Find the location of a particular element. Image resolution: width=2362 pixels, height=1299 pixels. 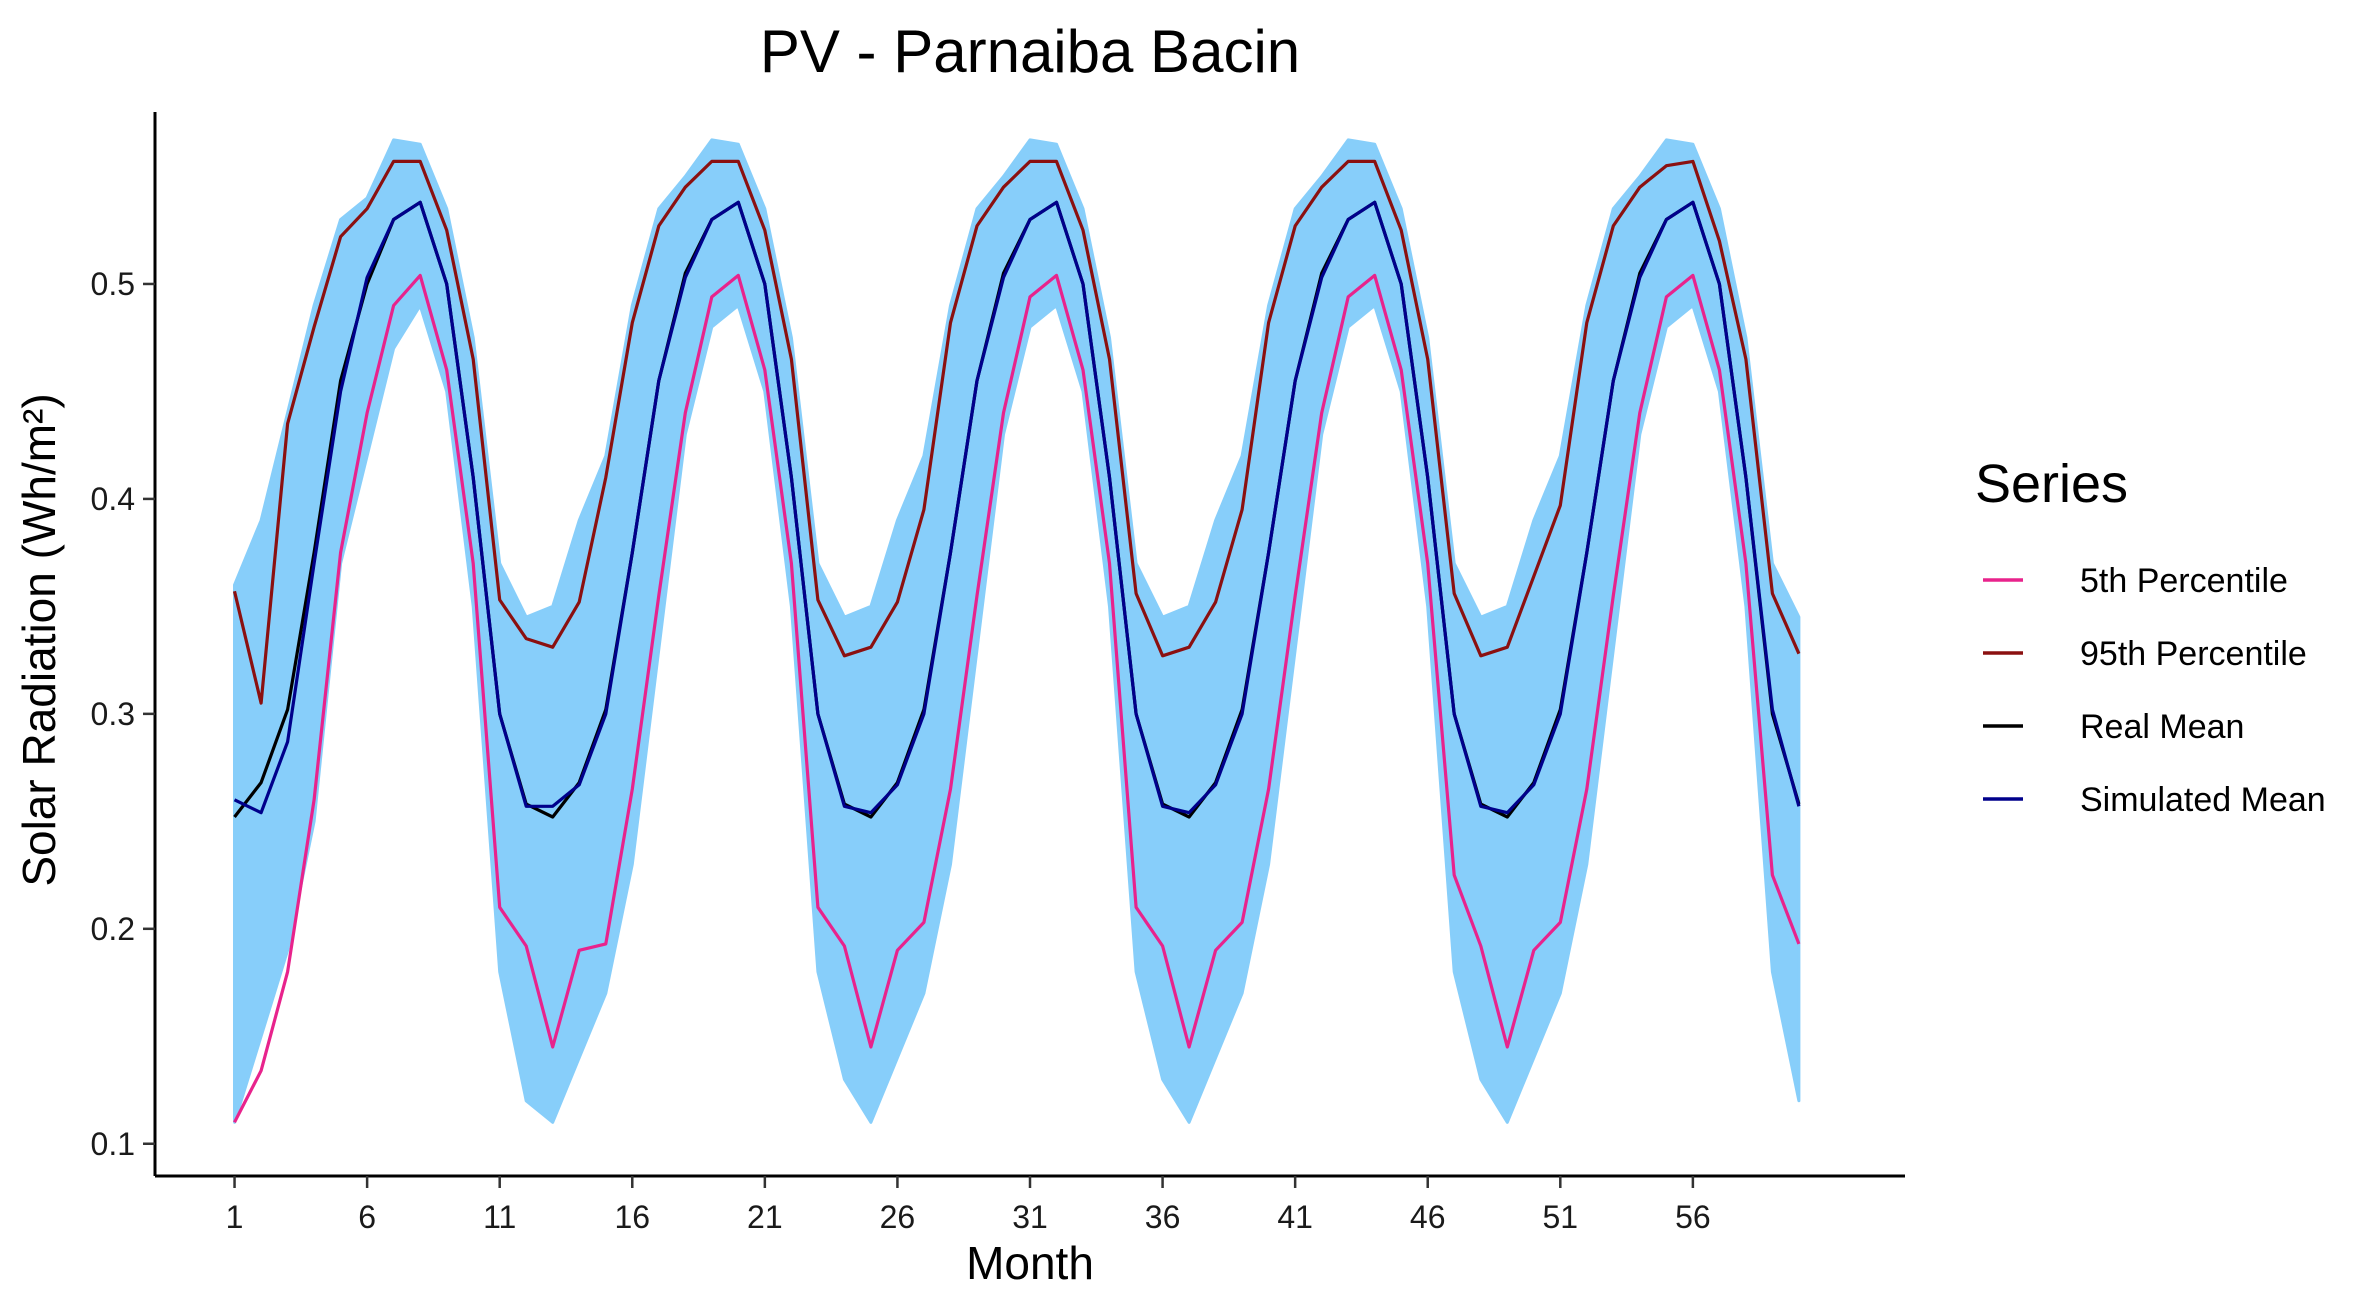

x-tick-label: 31 is located at coordinates (1030, 1217).